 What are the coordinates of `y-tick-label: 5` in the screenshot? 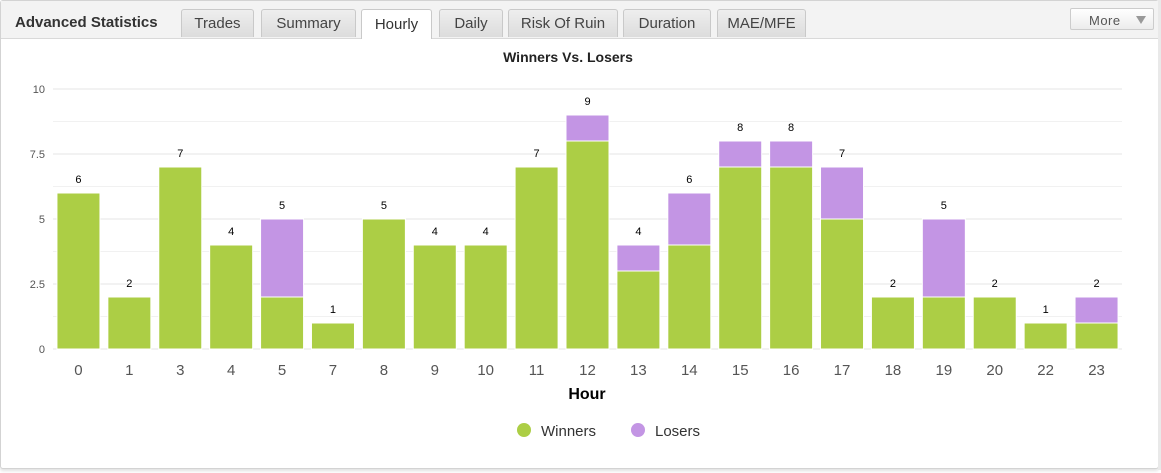 It's located at (42, 220).